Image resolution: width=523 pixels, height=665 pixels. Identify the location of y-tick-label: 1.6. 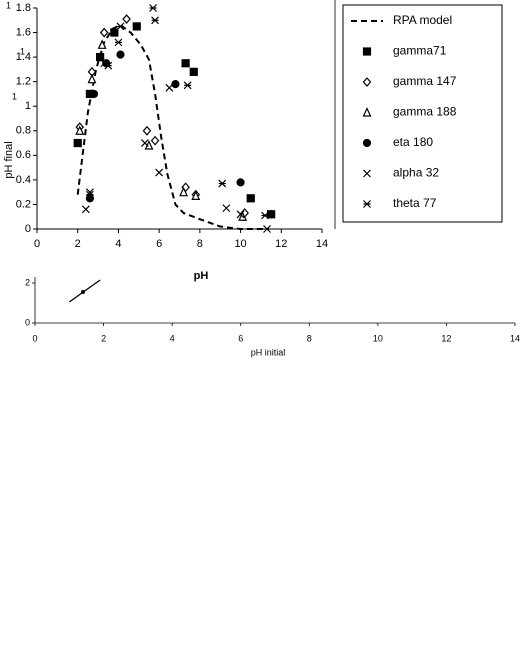
(23, 32).